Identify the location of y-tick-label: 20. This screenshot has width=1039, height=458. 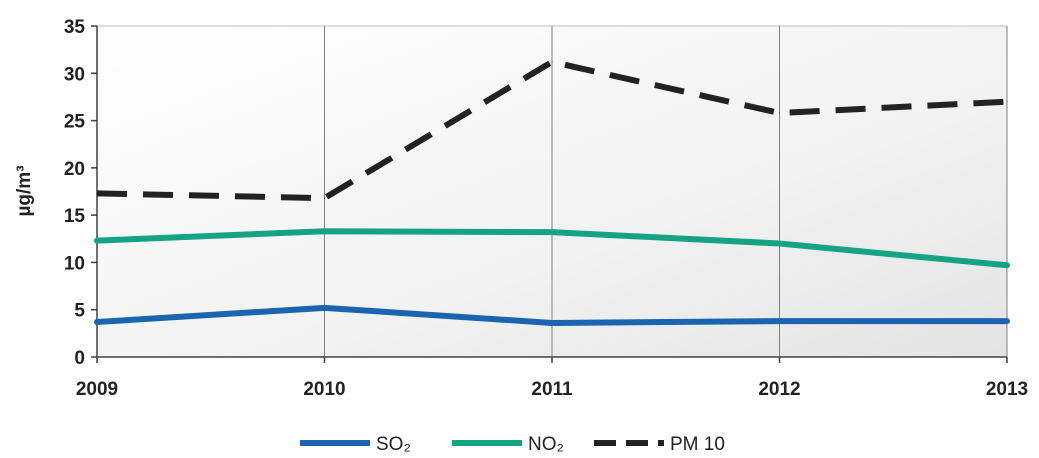
(74, 169).